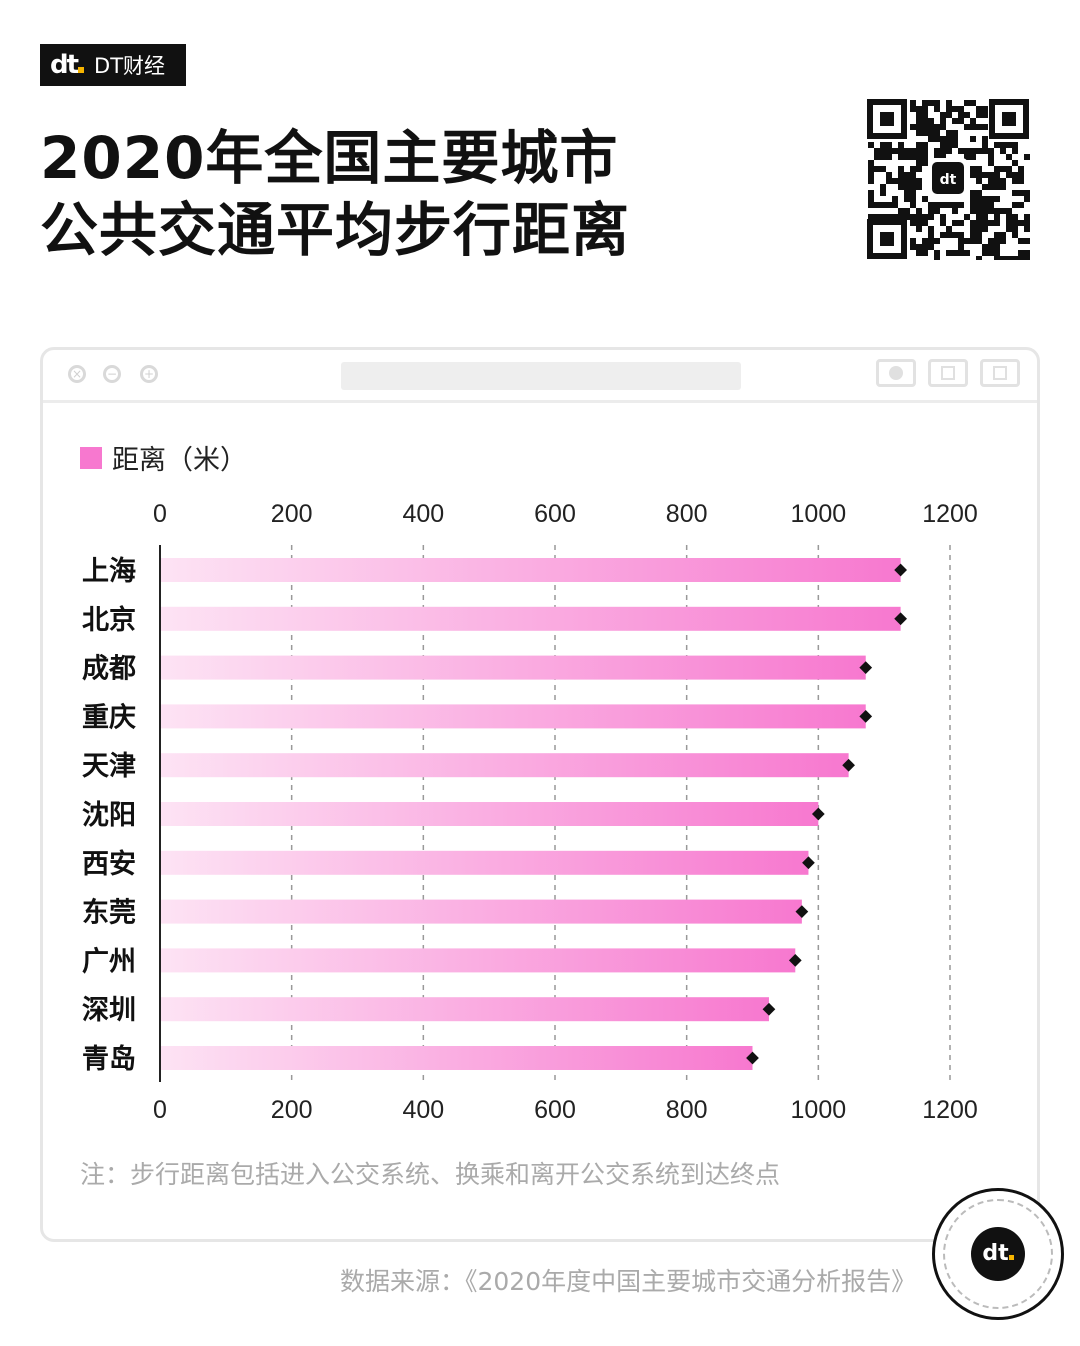 This screenshot has height=1346, width=1080. What do you see at coordinates (819, 514) in the screenshot?
I see `x-tick-label-top: 1000` at bounding box center [819, 514].